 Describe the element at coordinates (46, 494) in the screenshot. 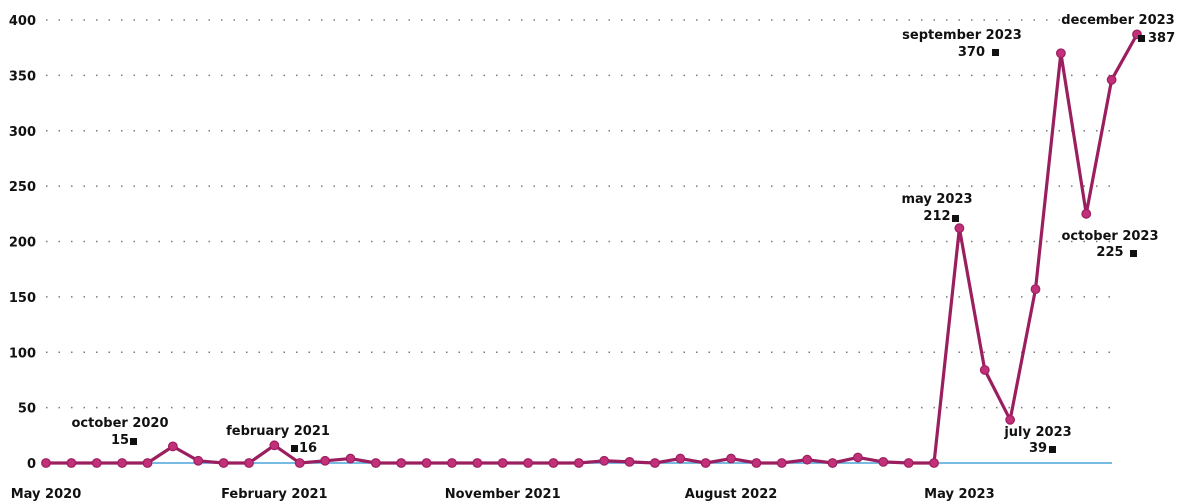

I see `x-tick-label: May 2020` at that location.